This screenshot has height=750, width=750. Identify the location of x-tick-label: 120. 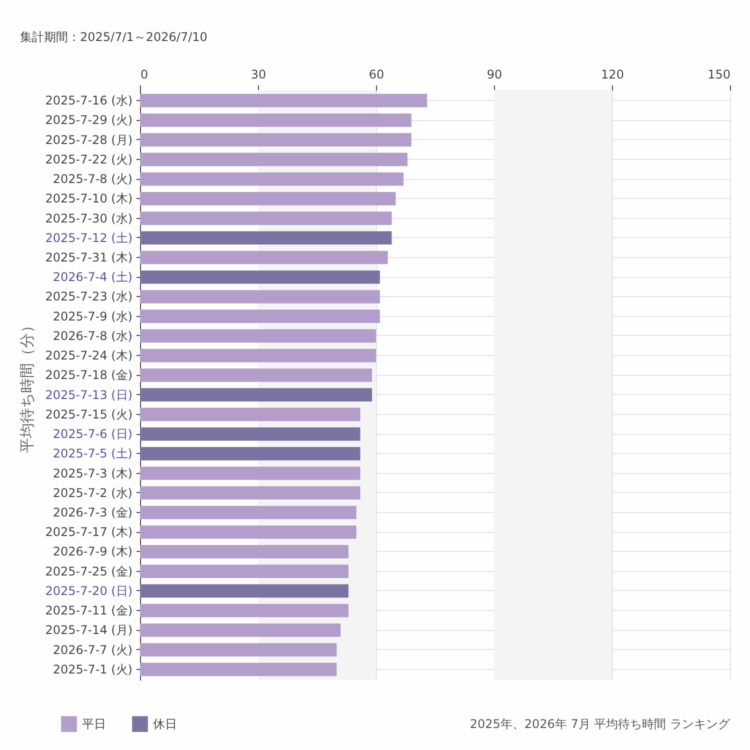
(612, 75).